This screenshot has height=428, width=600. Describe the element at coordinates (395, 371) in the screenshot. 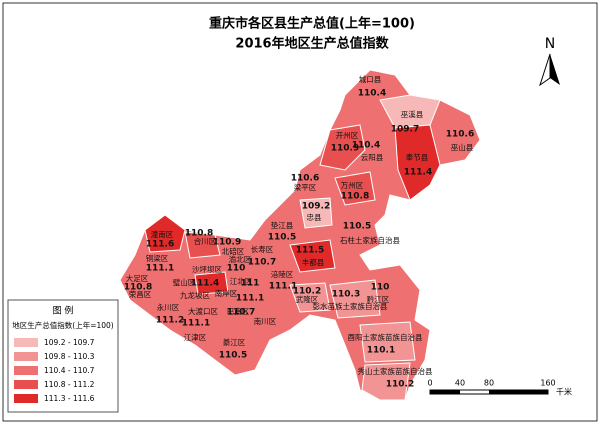

I see `region-name: 秀山土家族苗族自治县` at that location.